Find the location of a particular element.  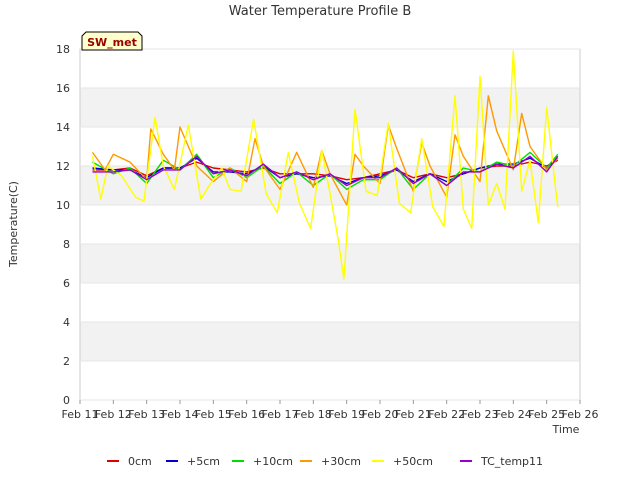

y-tick-label: 2 is located at coordinates (66, 361).